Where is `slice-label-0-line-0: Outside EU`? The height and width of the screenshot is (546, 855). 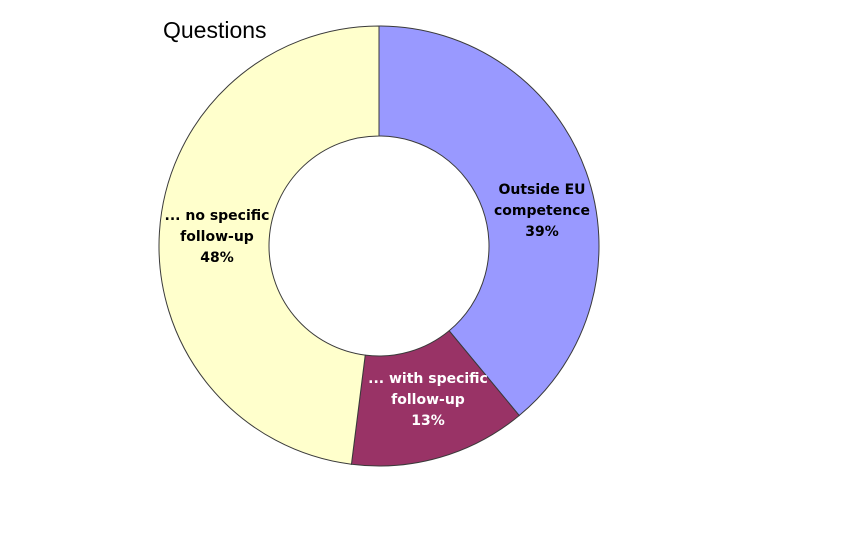 slice-label-0-line-0: Outside EU is located at coordinates (541, 190).